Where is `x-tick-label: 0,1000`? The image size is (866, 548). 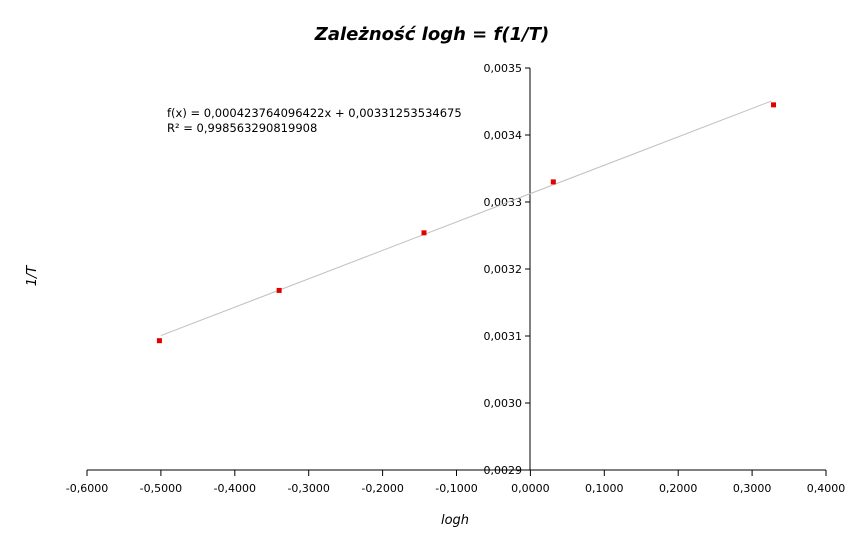 x-tick-label: 0,1000 is located at coordinates (604, 488).